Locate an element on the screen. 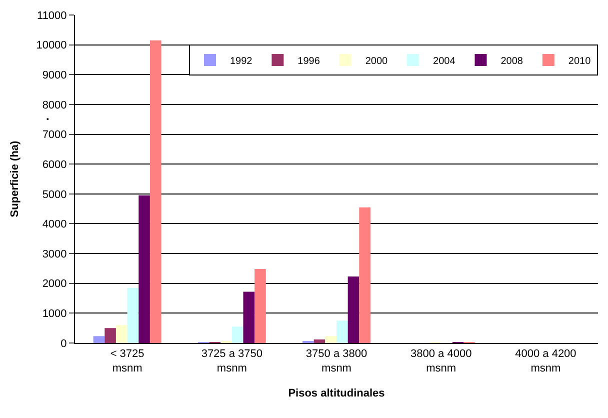 The height and width of the screenshot is (418, 608). y-axis-title: Superficie (ha) is located at coordinates (14, 179).